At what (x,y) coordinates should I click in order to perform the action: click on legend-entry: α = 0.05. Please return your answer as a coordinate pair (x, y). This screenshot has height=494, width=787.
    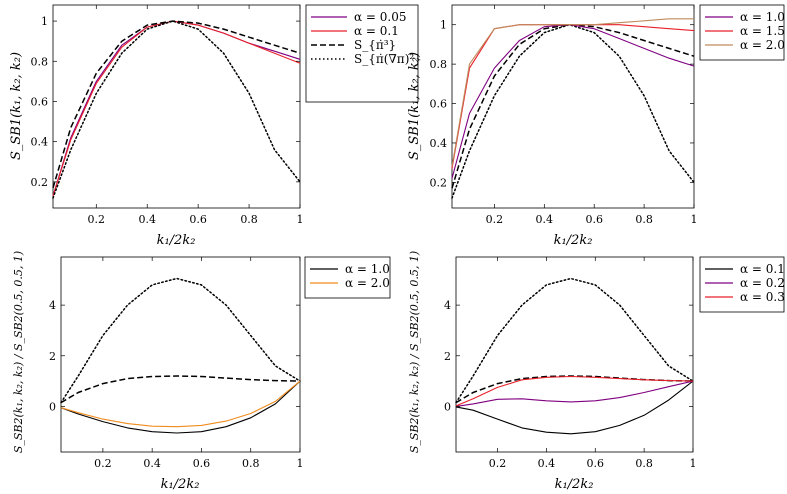
    Looking at the image, I should click on (380, 17).